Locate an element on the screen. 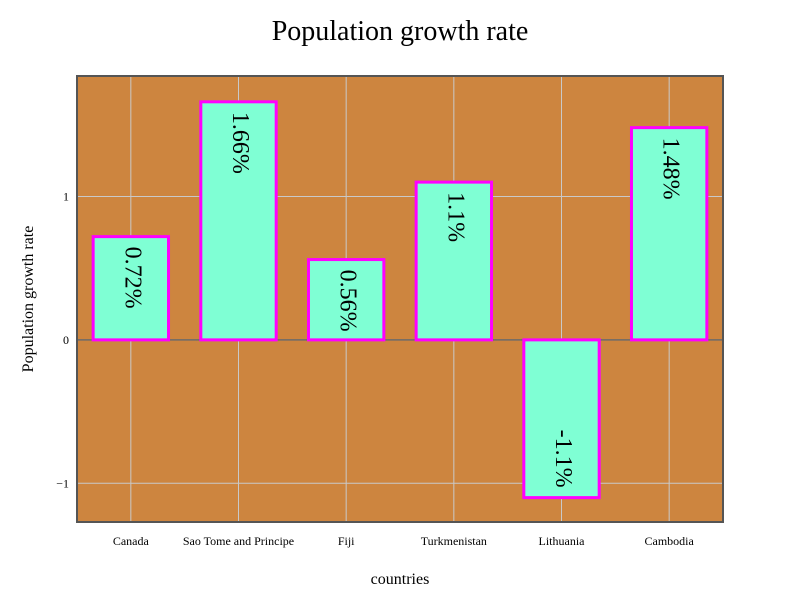  x-tick-label: Fiji is located at coordinates (346, 541).